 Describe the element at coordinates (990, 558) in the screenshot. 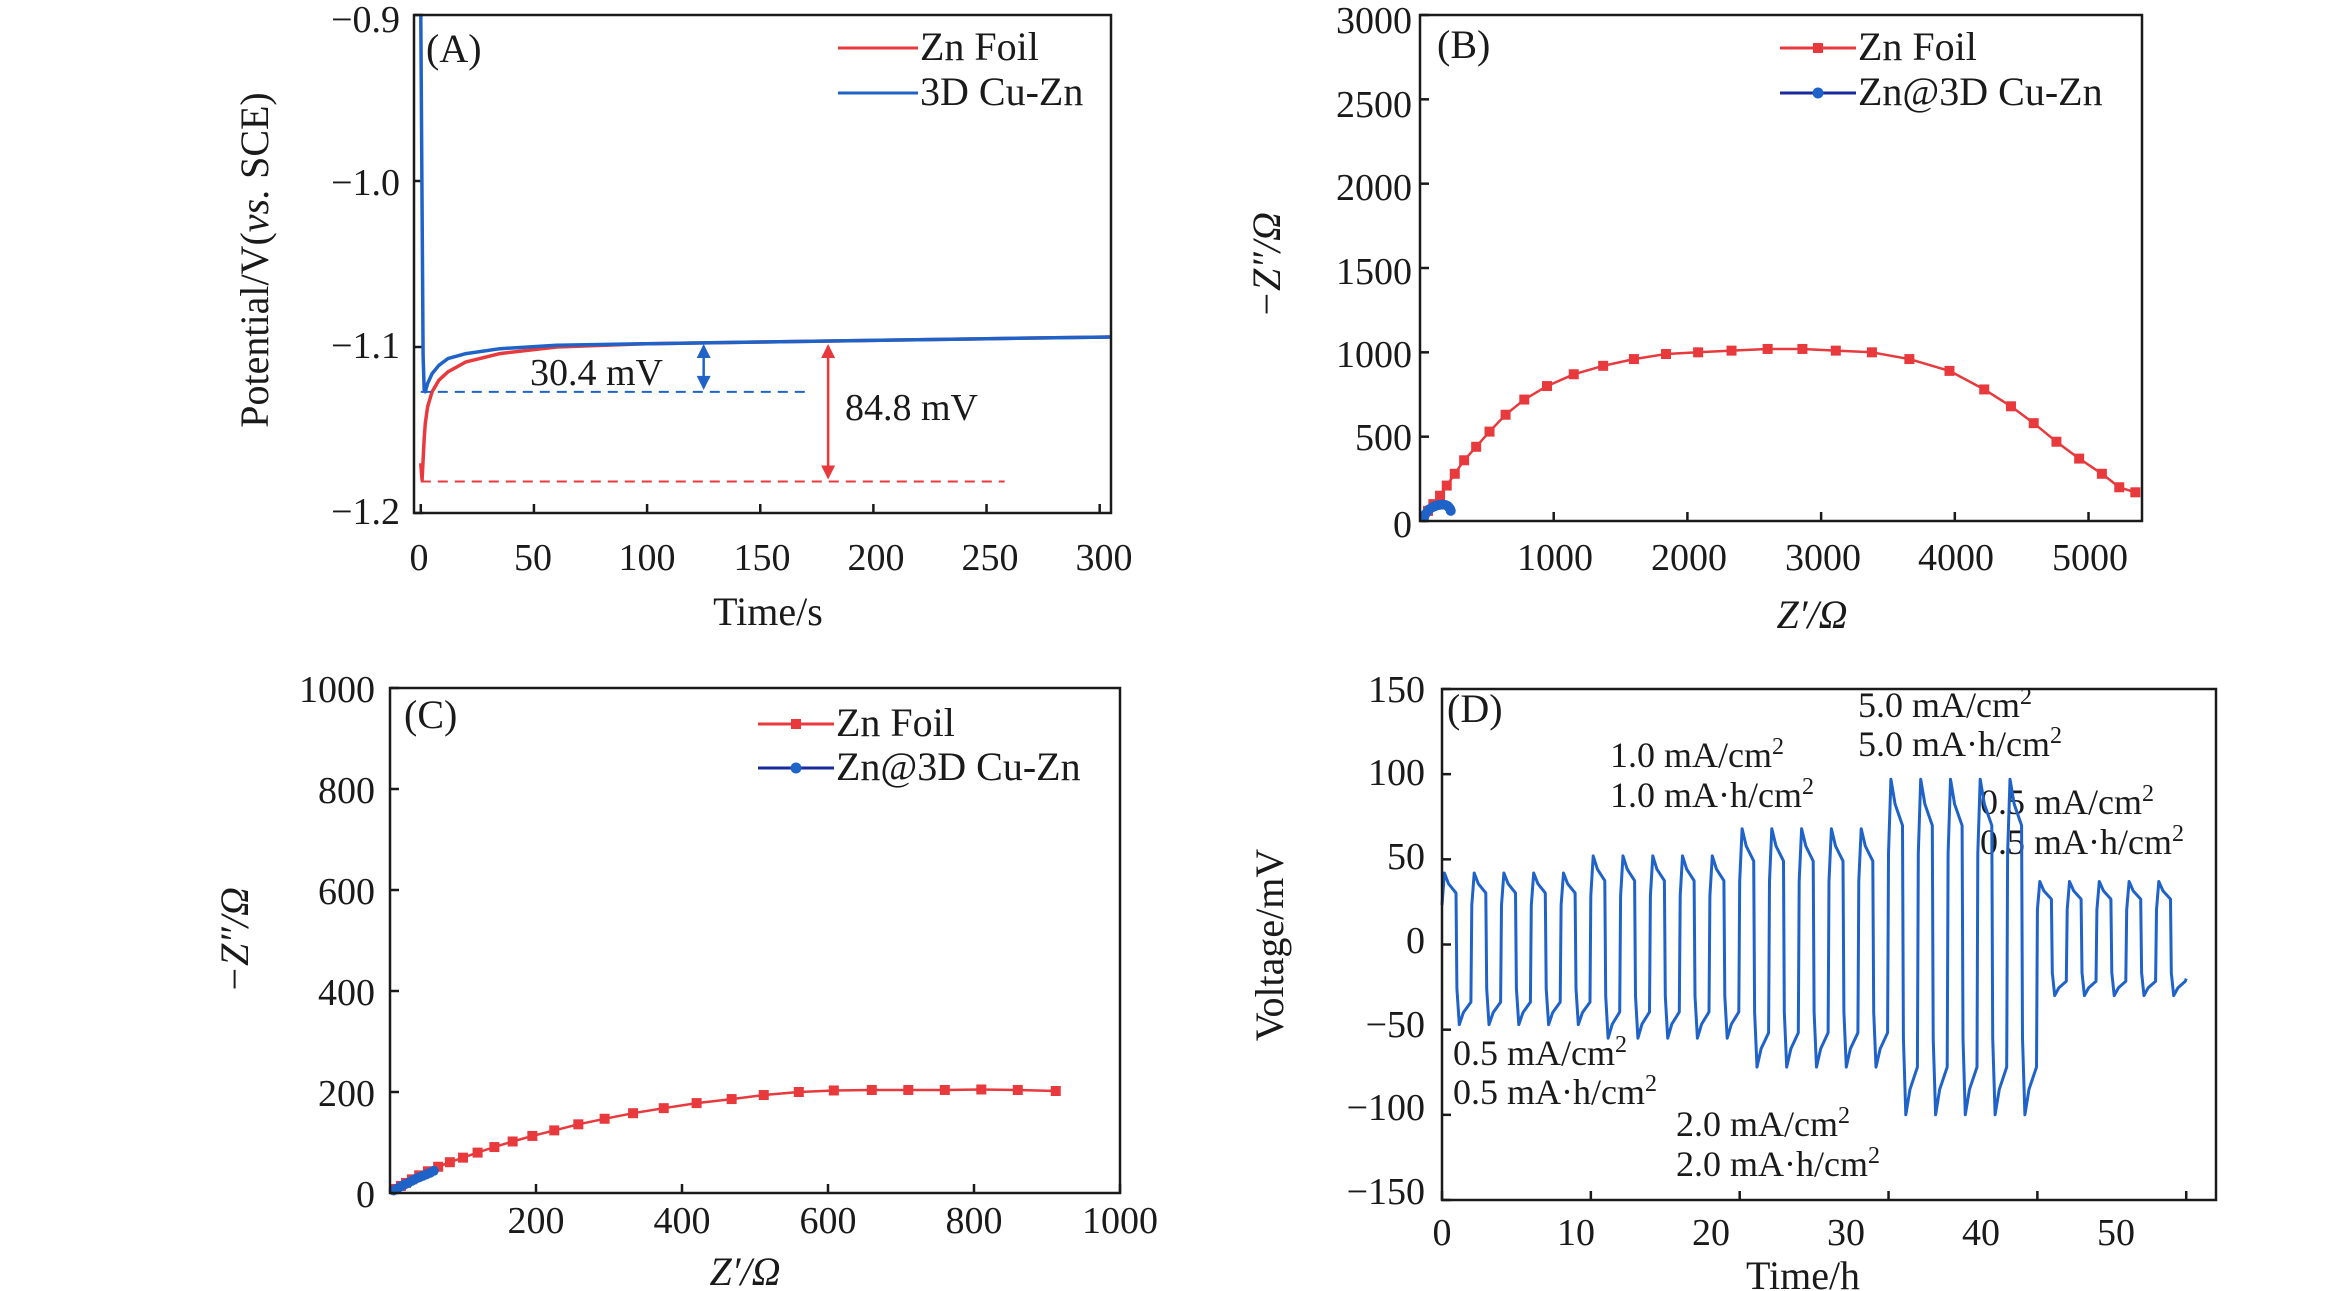

I see `panel-a-xtick-label: 250` at that location.